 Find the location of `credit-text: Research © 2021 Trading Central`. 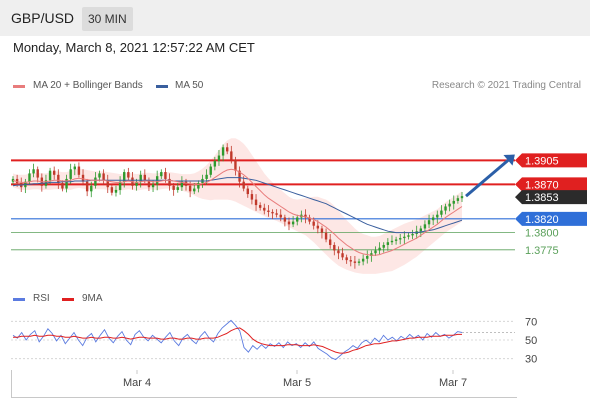

credit-text: Research © 2021 Trading Central is located at coordinates (506, 85).